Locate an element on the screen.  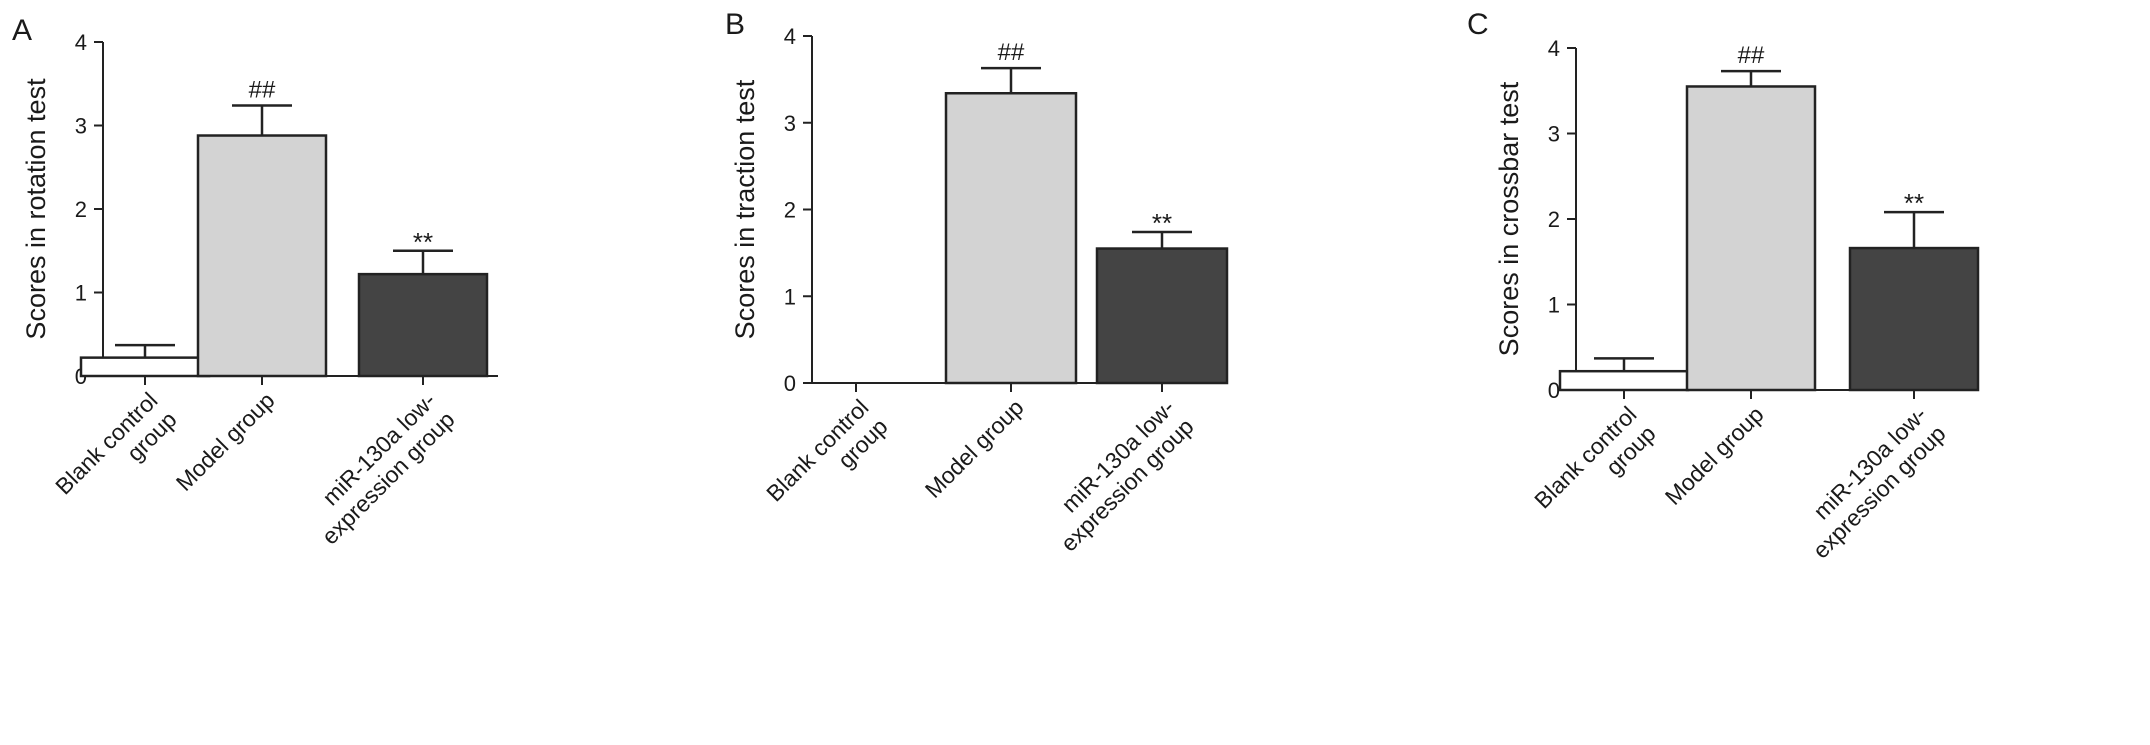
panel-letter: C is located at coordinates (1478, 24).